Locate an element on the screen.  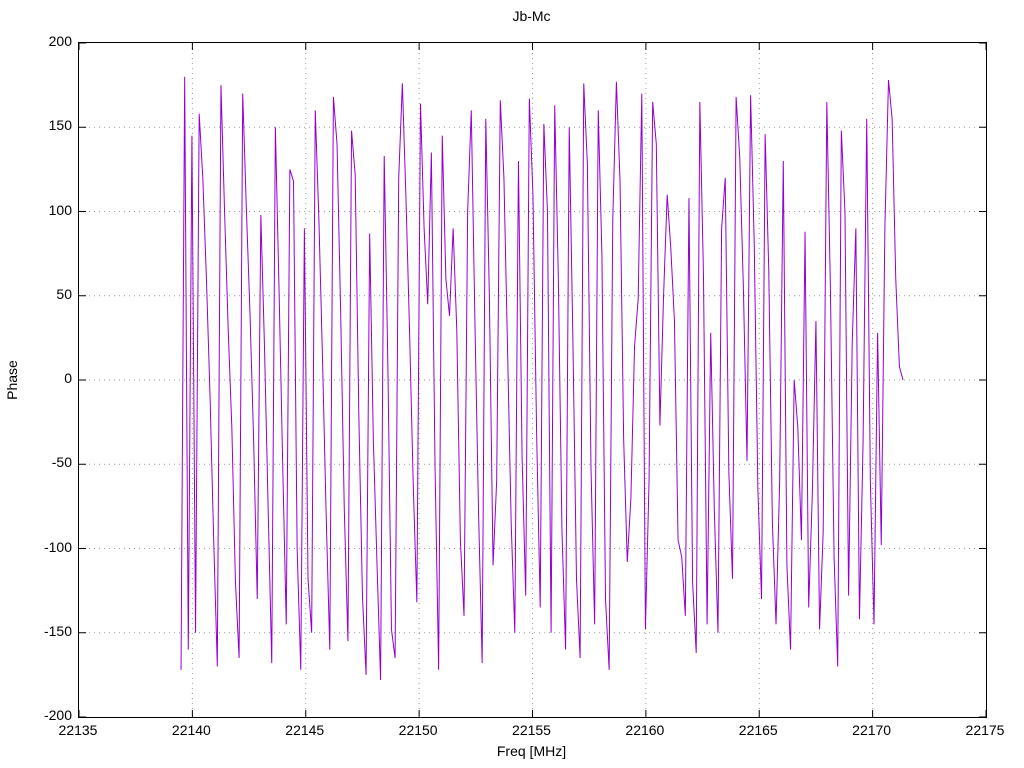
y-tick-label: -50 is located at coordinates (61, 462).